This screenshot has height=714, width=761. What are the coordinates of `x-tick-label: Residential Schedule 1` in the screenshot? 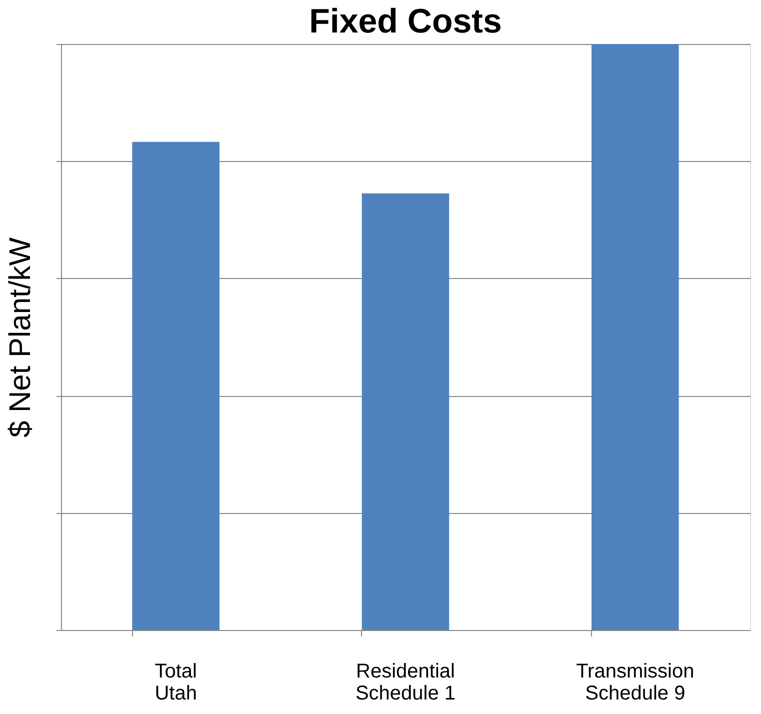 It's located at (405, 682).